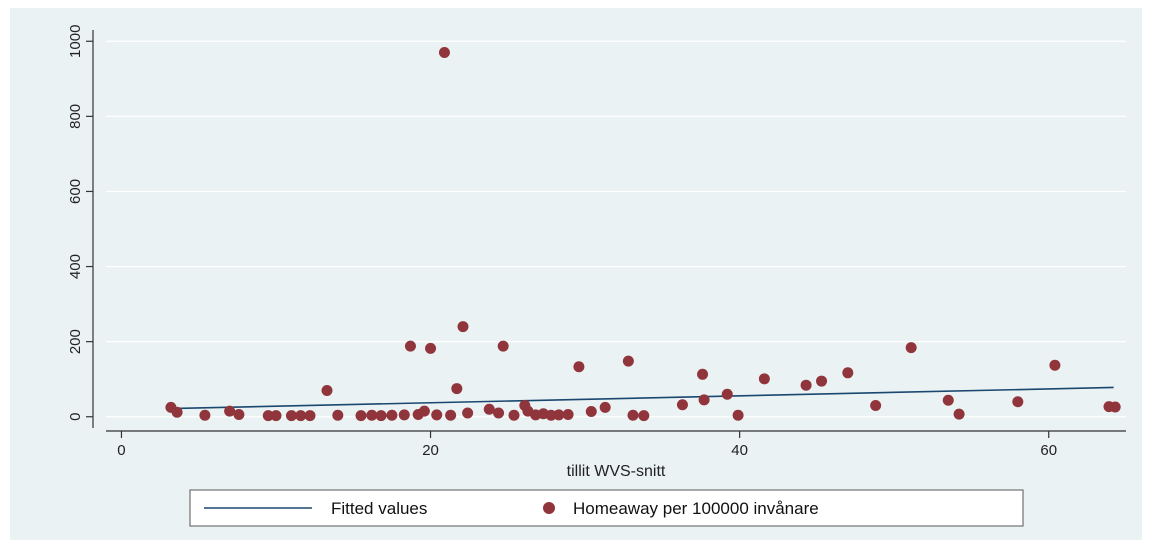  Describe the element at coordinates (696, 508) in the screenshot. I see `legend-scatter-label: Homeaway per 100000 invånare` at that location.